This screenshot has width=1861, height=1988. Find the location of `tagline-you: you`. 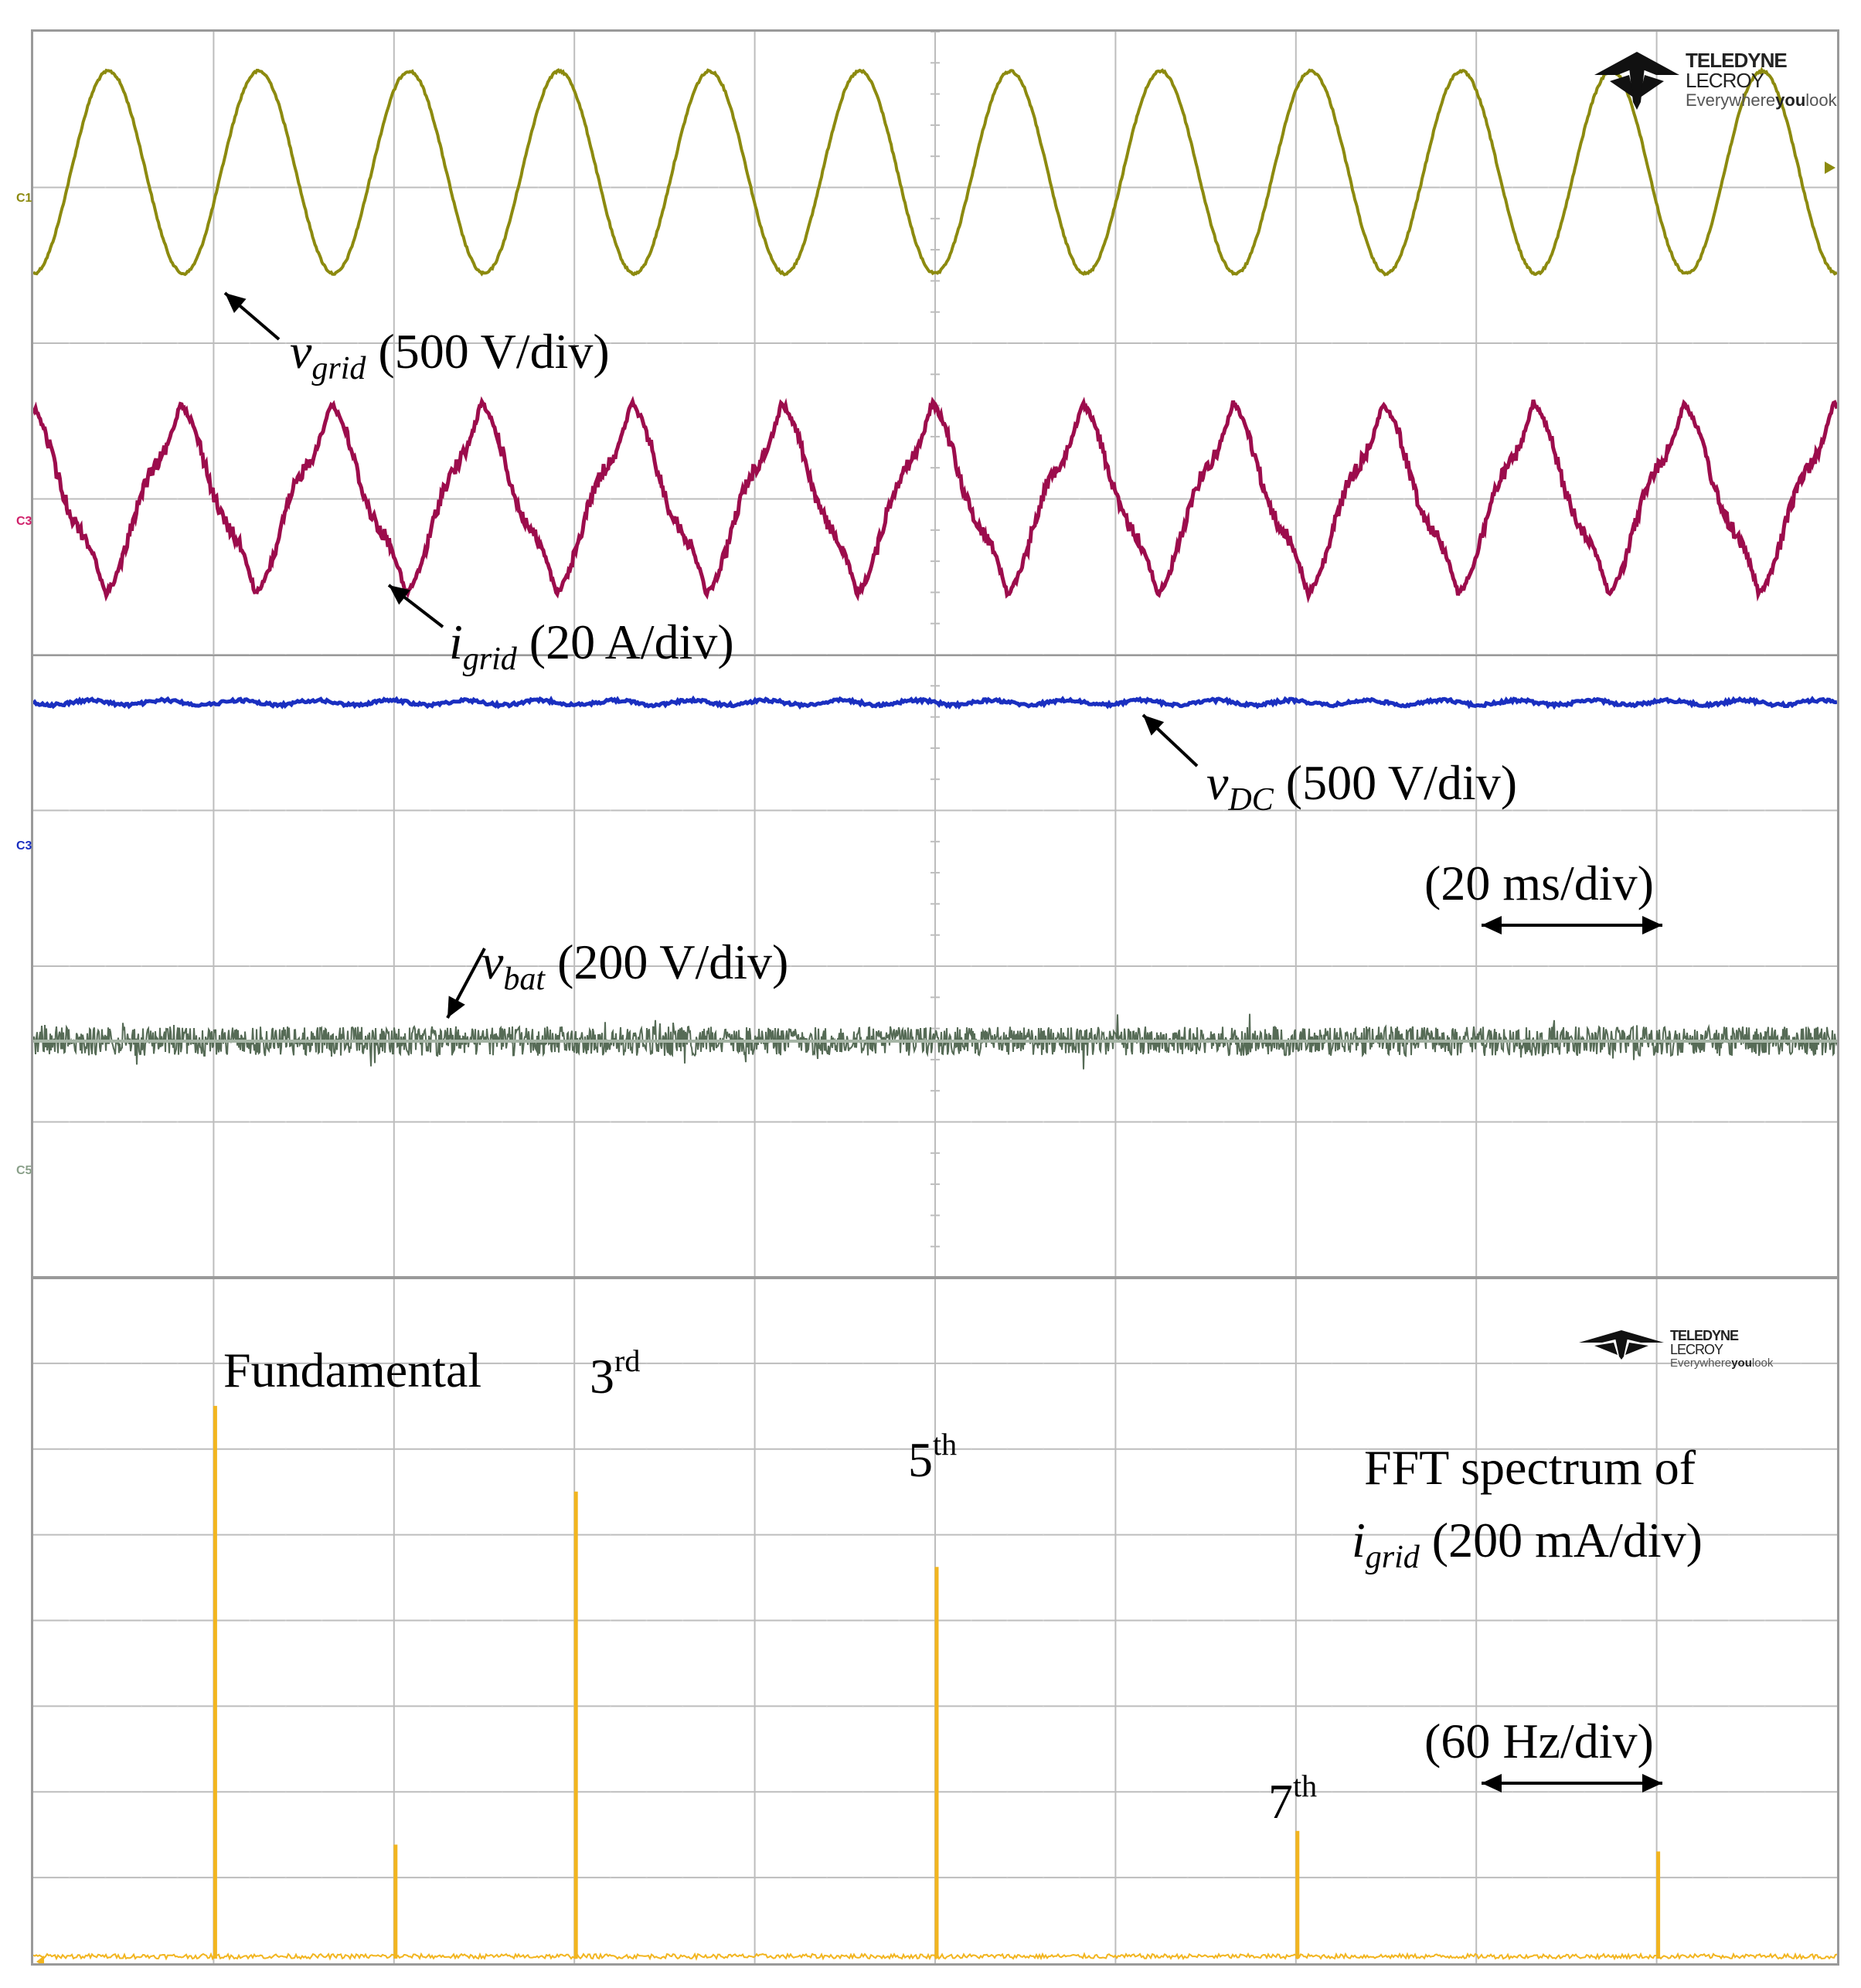

tagline-you: you is located at coordinates (1742, 1363).